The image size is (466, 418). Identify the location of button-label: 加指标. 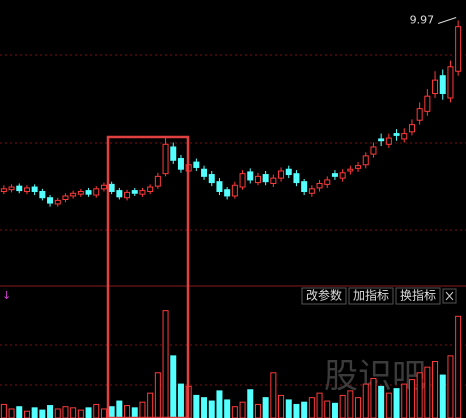
(371, 295).